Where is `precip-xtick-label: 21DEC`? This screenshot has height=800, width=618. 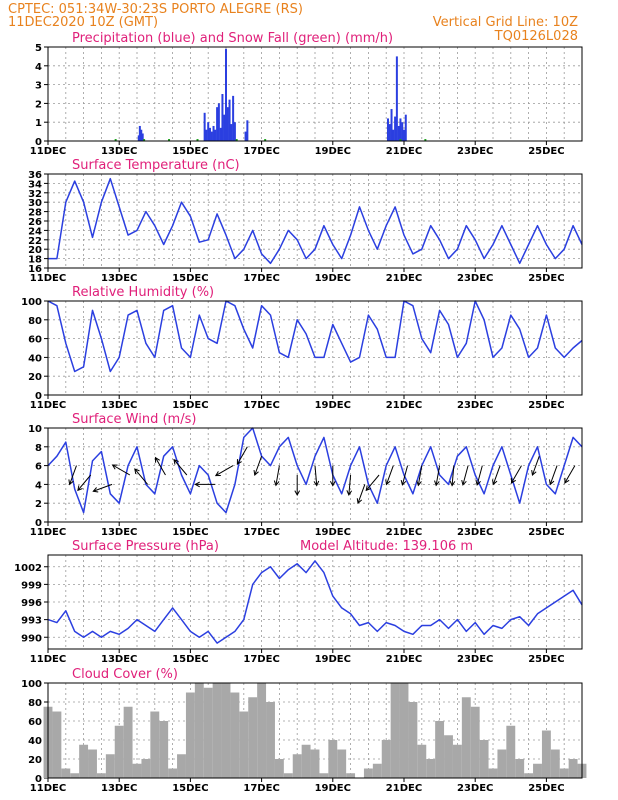 precip-xtick-label: 21DEC is located at coordinates (404, 151).